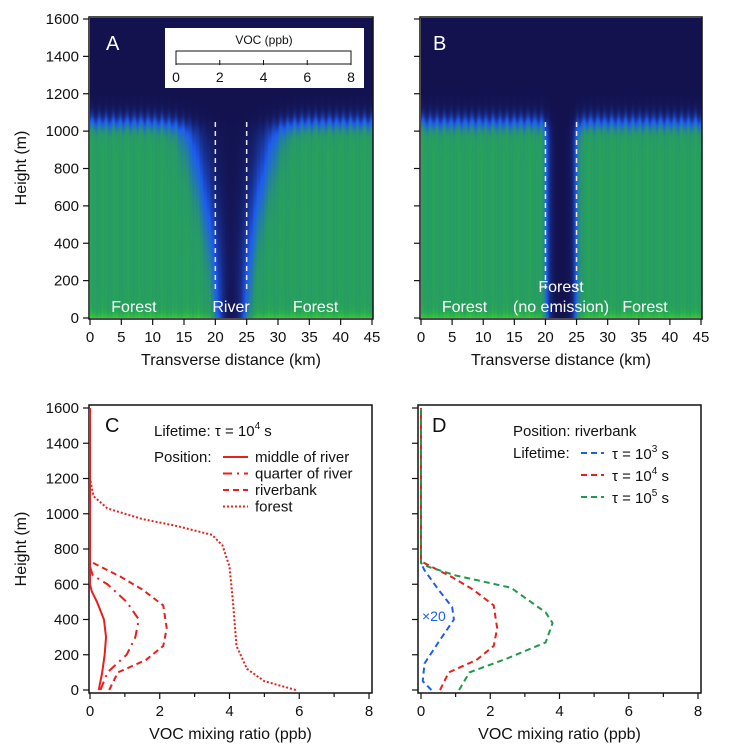 The height and width of the screenshot is (755, 735). I want to click on legend-title-position: Position:, so click(183, 457).